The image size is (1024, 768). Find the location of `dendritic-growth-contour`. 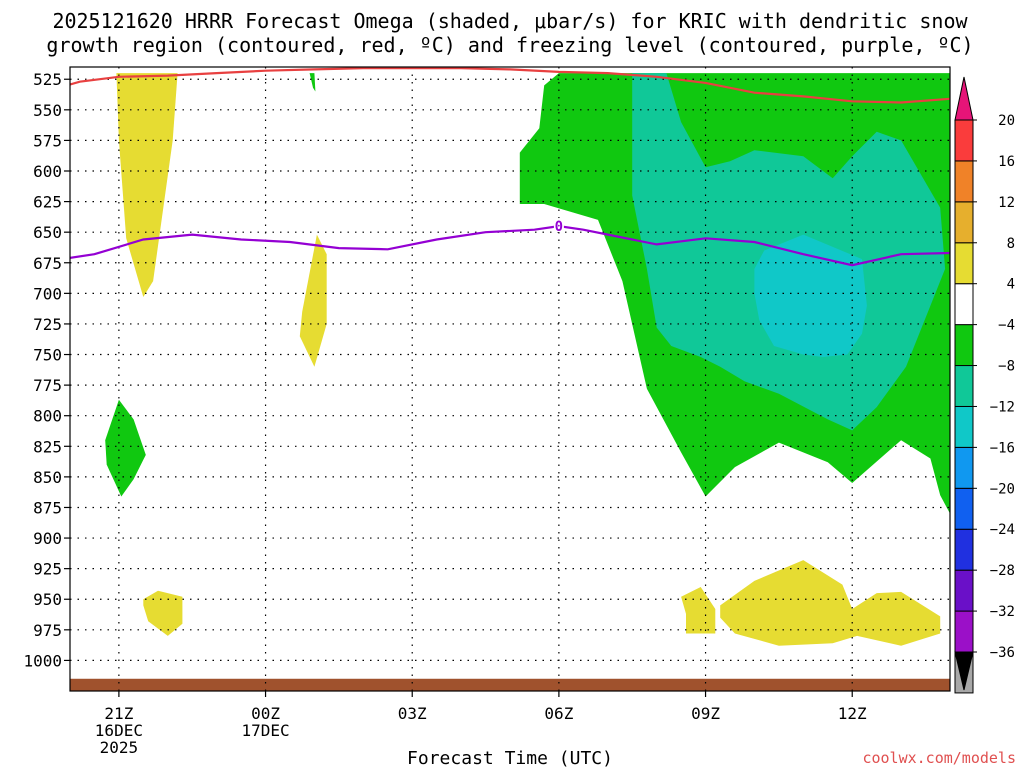

dendritic-growth-contour is located at coordinates (510, 85).